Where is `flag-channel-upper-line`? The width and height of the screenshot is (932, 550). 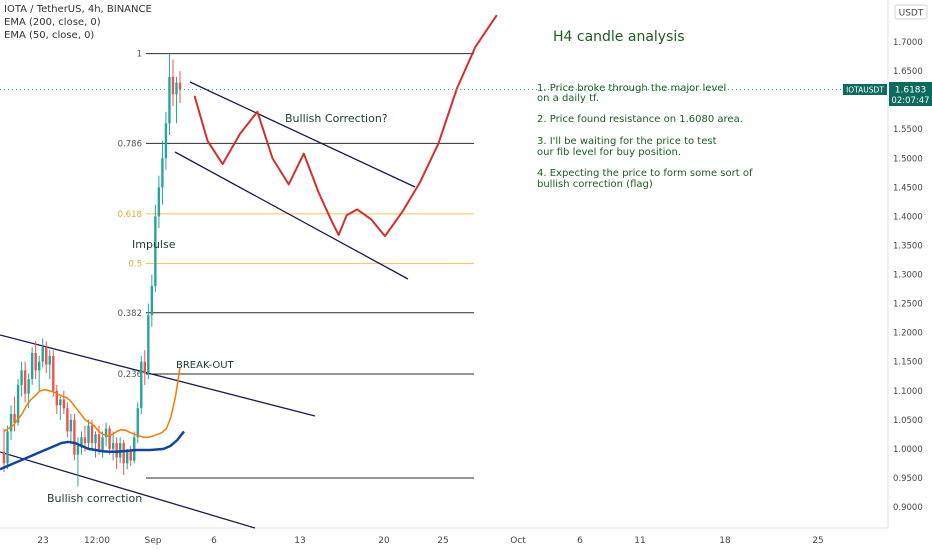 flag-channel-upper-line is located at coordinates (302, 134).